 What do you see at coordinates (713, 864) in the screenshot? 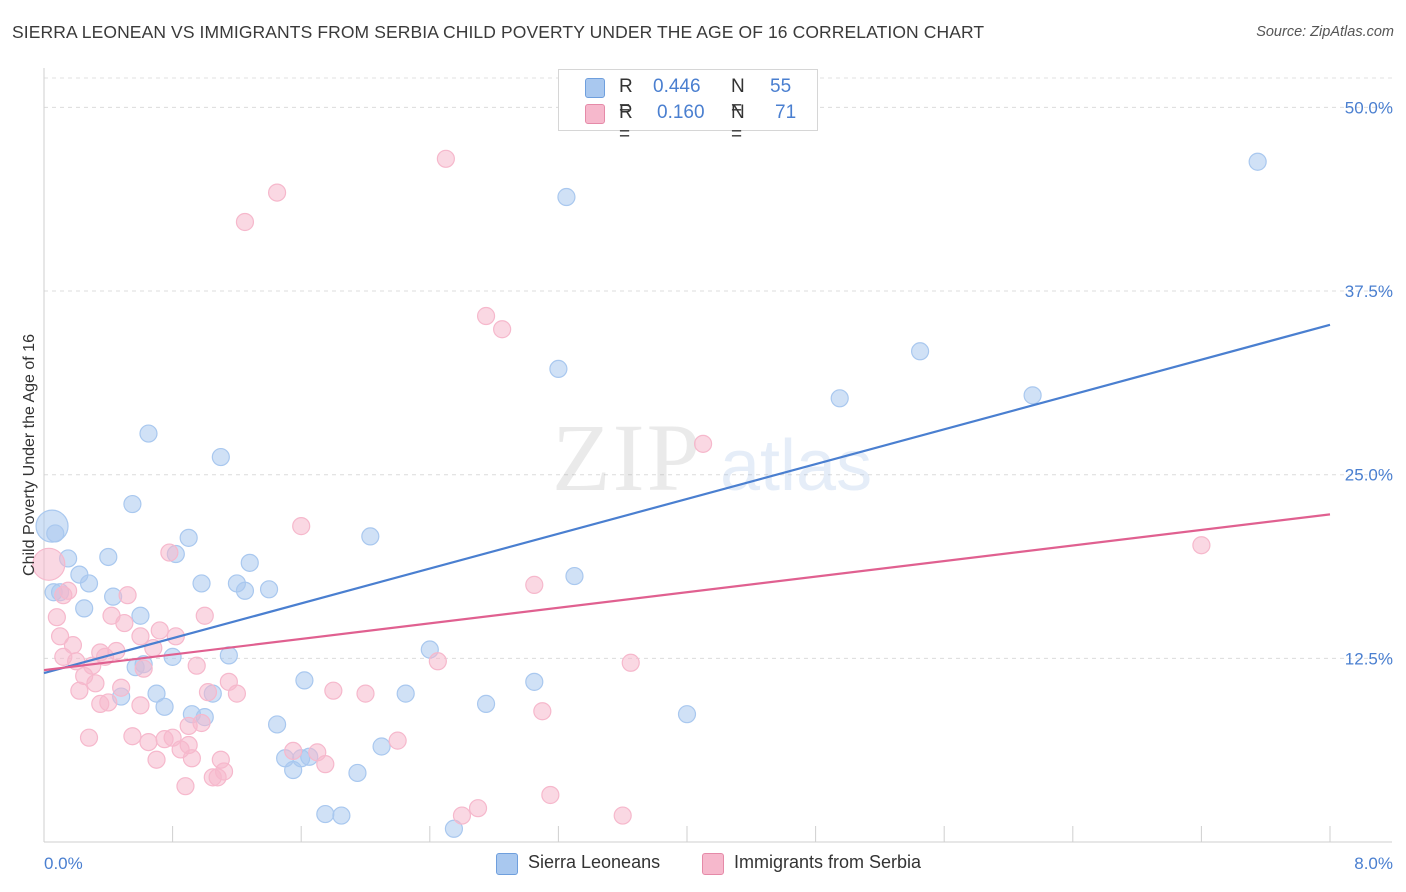
I see `bottom-legend-swatch-pink` at bounding box center [713, 864].